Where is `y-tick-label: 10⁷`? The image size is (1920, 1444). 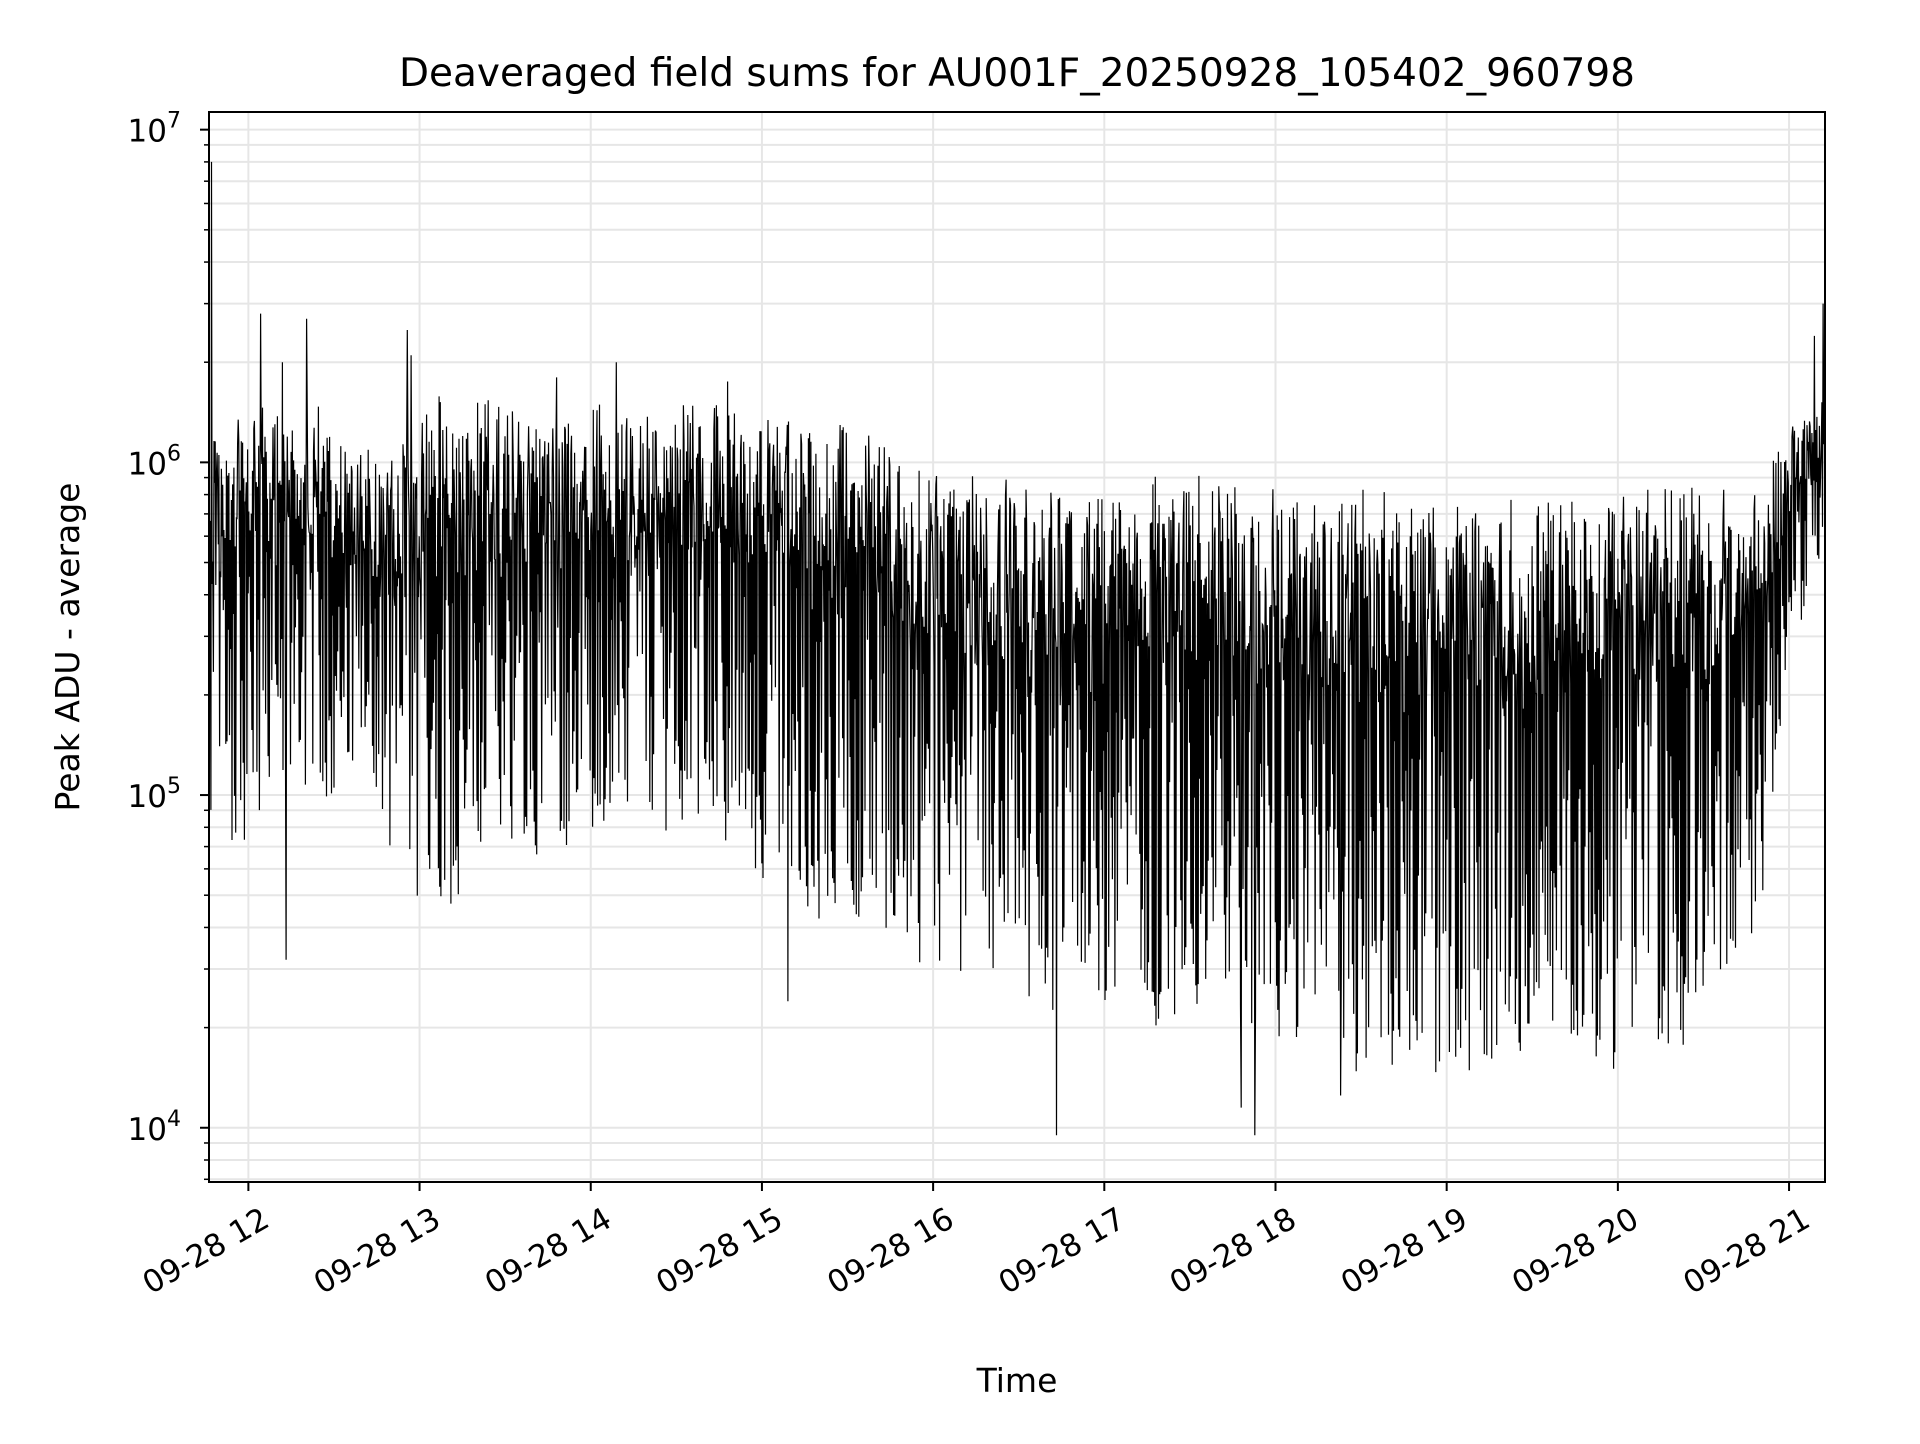
y-tick-label: 10⁷ is located at coordinates (154, 129).